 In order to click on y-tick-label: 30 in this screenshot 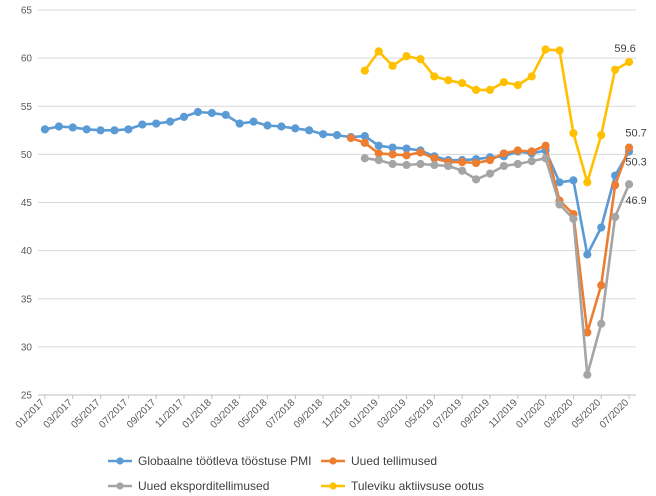, I will do `click(27, 347)`.